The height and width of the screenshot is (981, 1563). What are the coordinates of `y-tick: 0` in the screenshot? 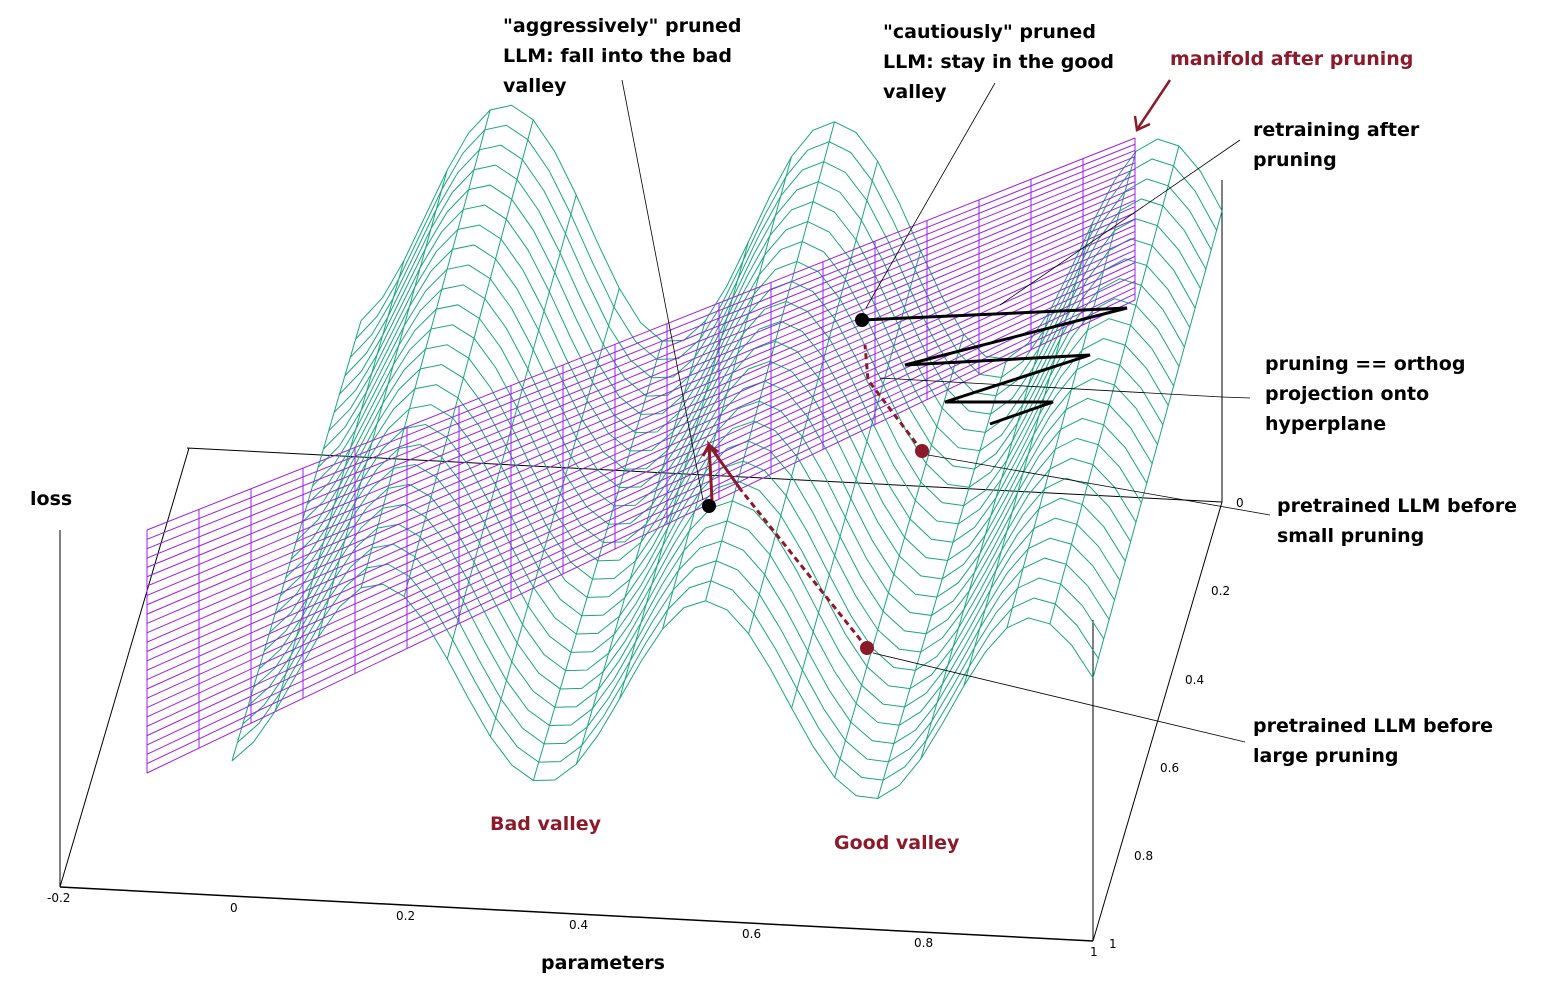 It's located at (1240, 503).